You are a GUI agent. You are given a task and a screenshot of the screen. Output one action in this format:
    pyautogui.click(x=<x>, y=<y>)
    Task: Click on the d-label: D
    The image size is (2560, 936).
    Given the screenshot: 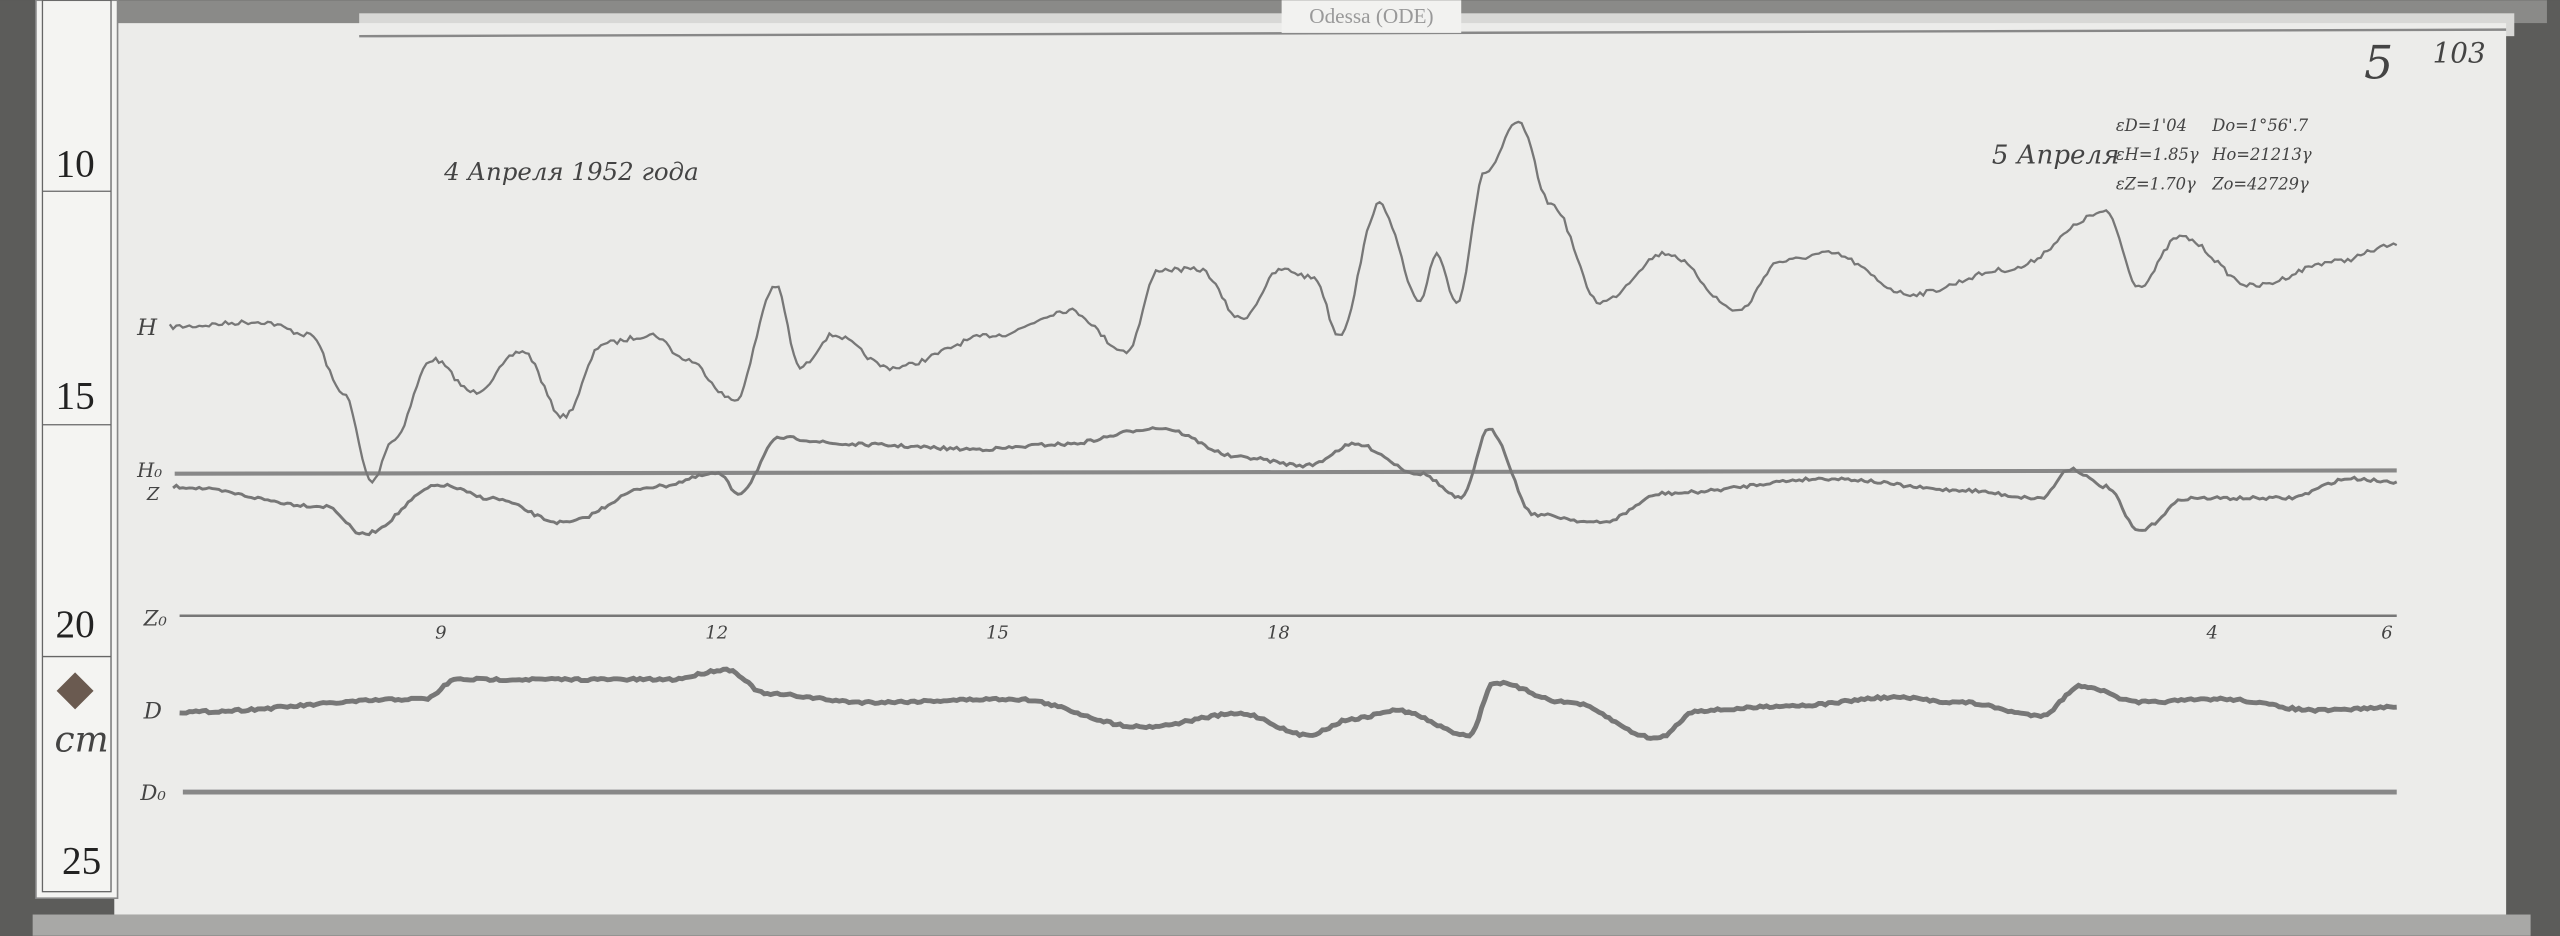 What is the action you would take?
    pyautogui.click(x=152, y=712)
    